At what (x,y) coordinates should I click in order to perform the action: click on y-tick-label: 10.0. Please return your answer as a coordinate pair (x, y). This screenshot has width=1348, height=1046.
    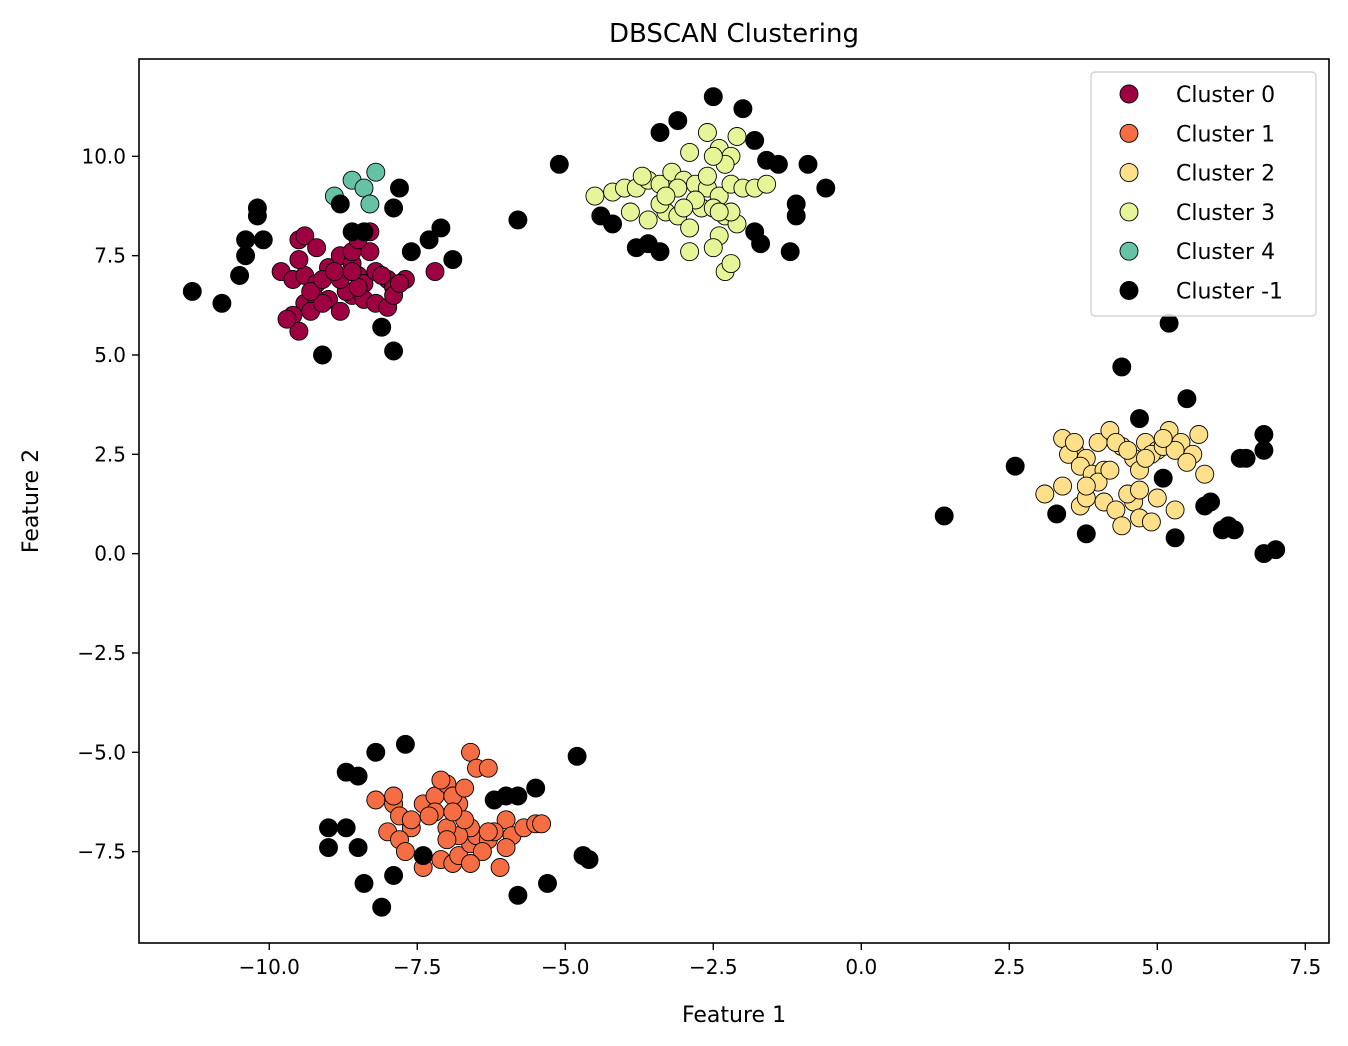
    Looking at the image, I should click on (103, 156).